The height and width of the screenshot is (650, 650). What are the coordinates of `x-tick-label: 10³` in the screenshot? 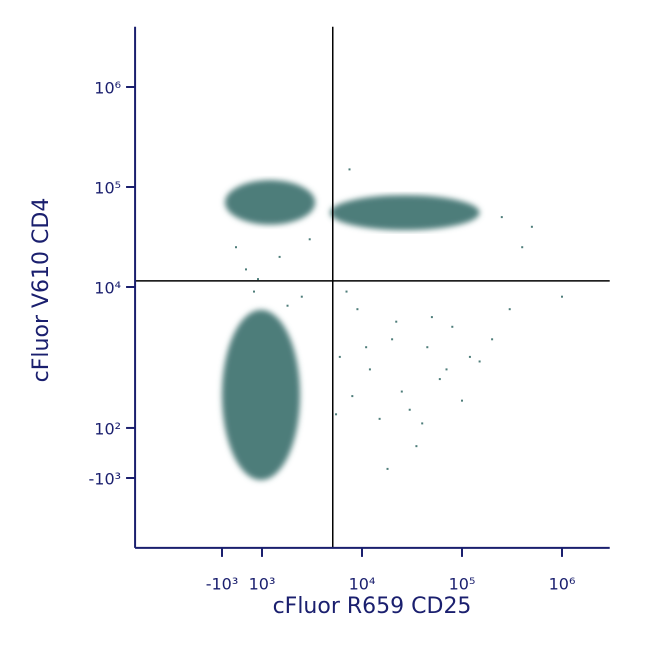 It's located at (262, 583).